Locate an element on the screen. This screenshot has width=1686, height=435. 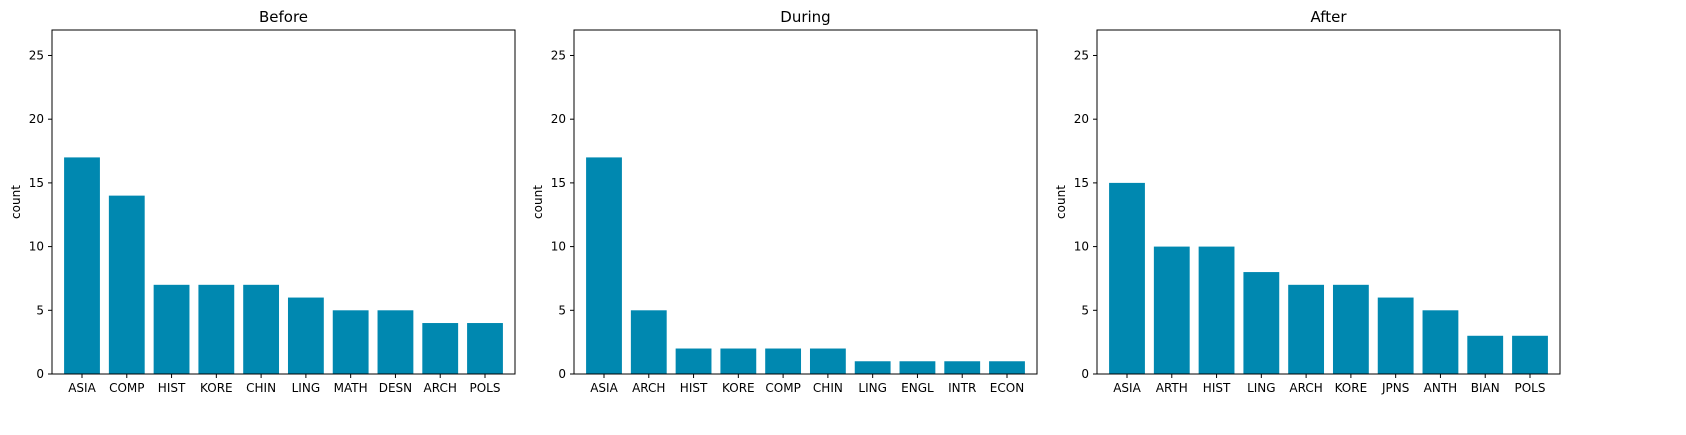
x-tick-label: DESN is located at coordinates (395, 388).